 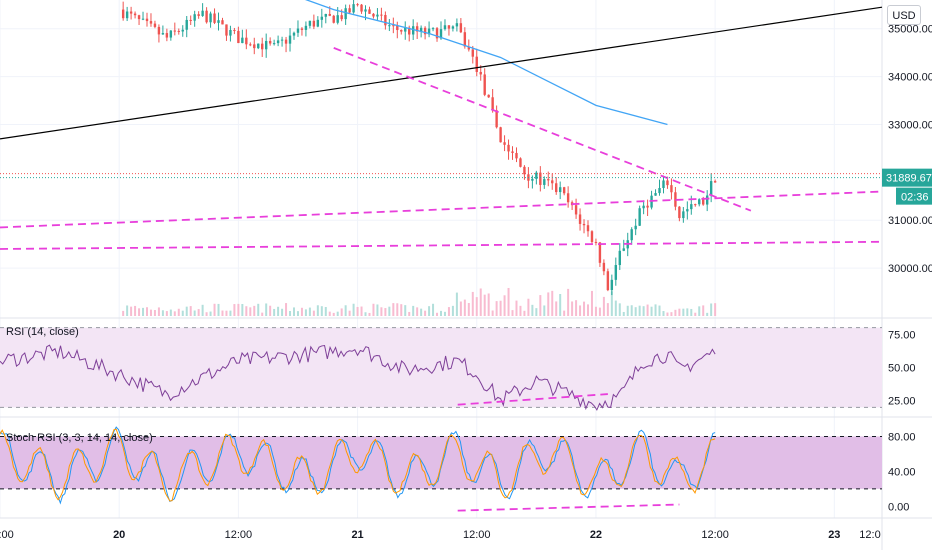 I want to click on rsi-tick-label: 75.00, so click(x=902, y=335).